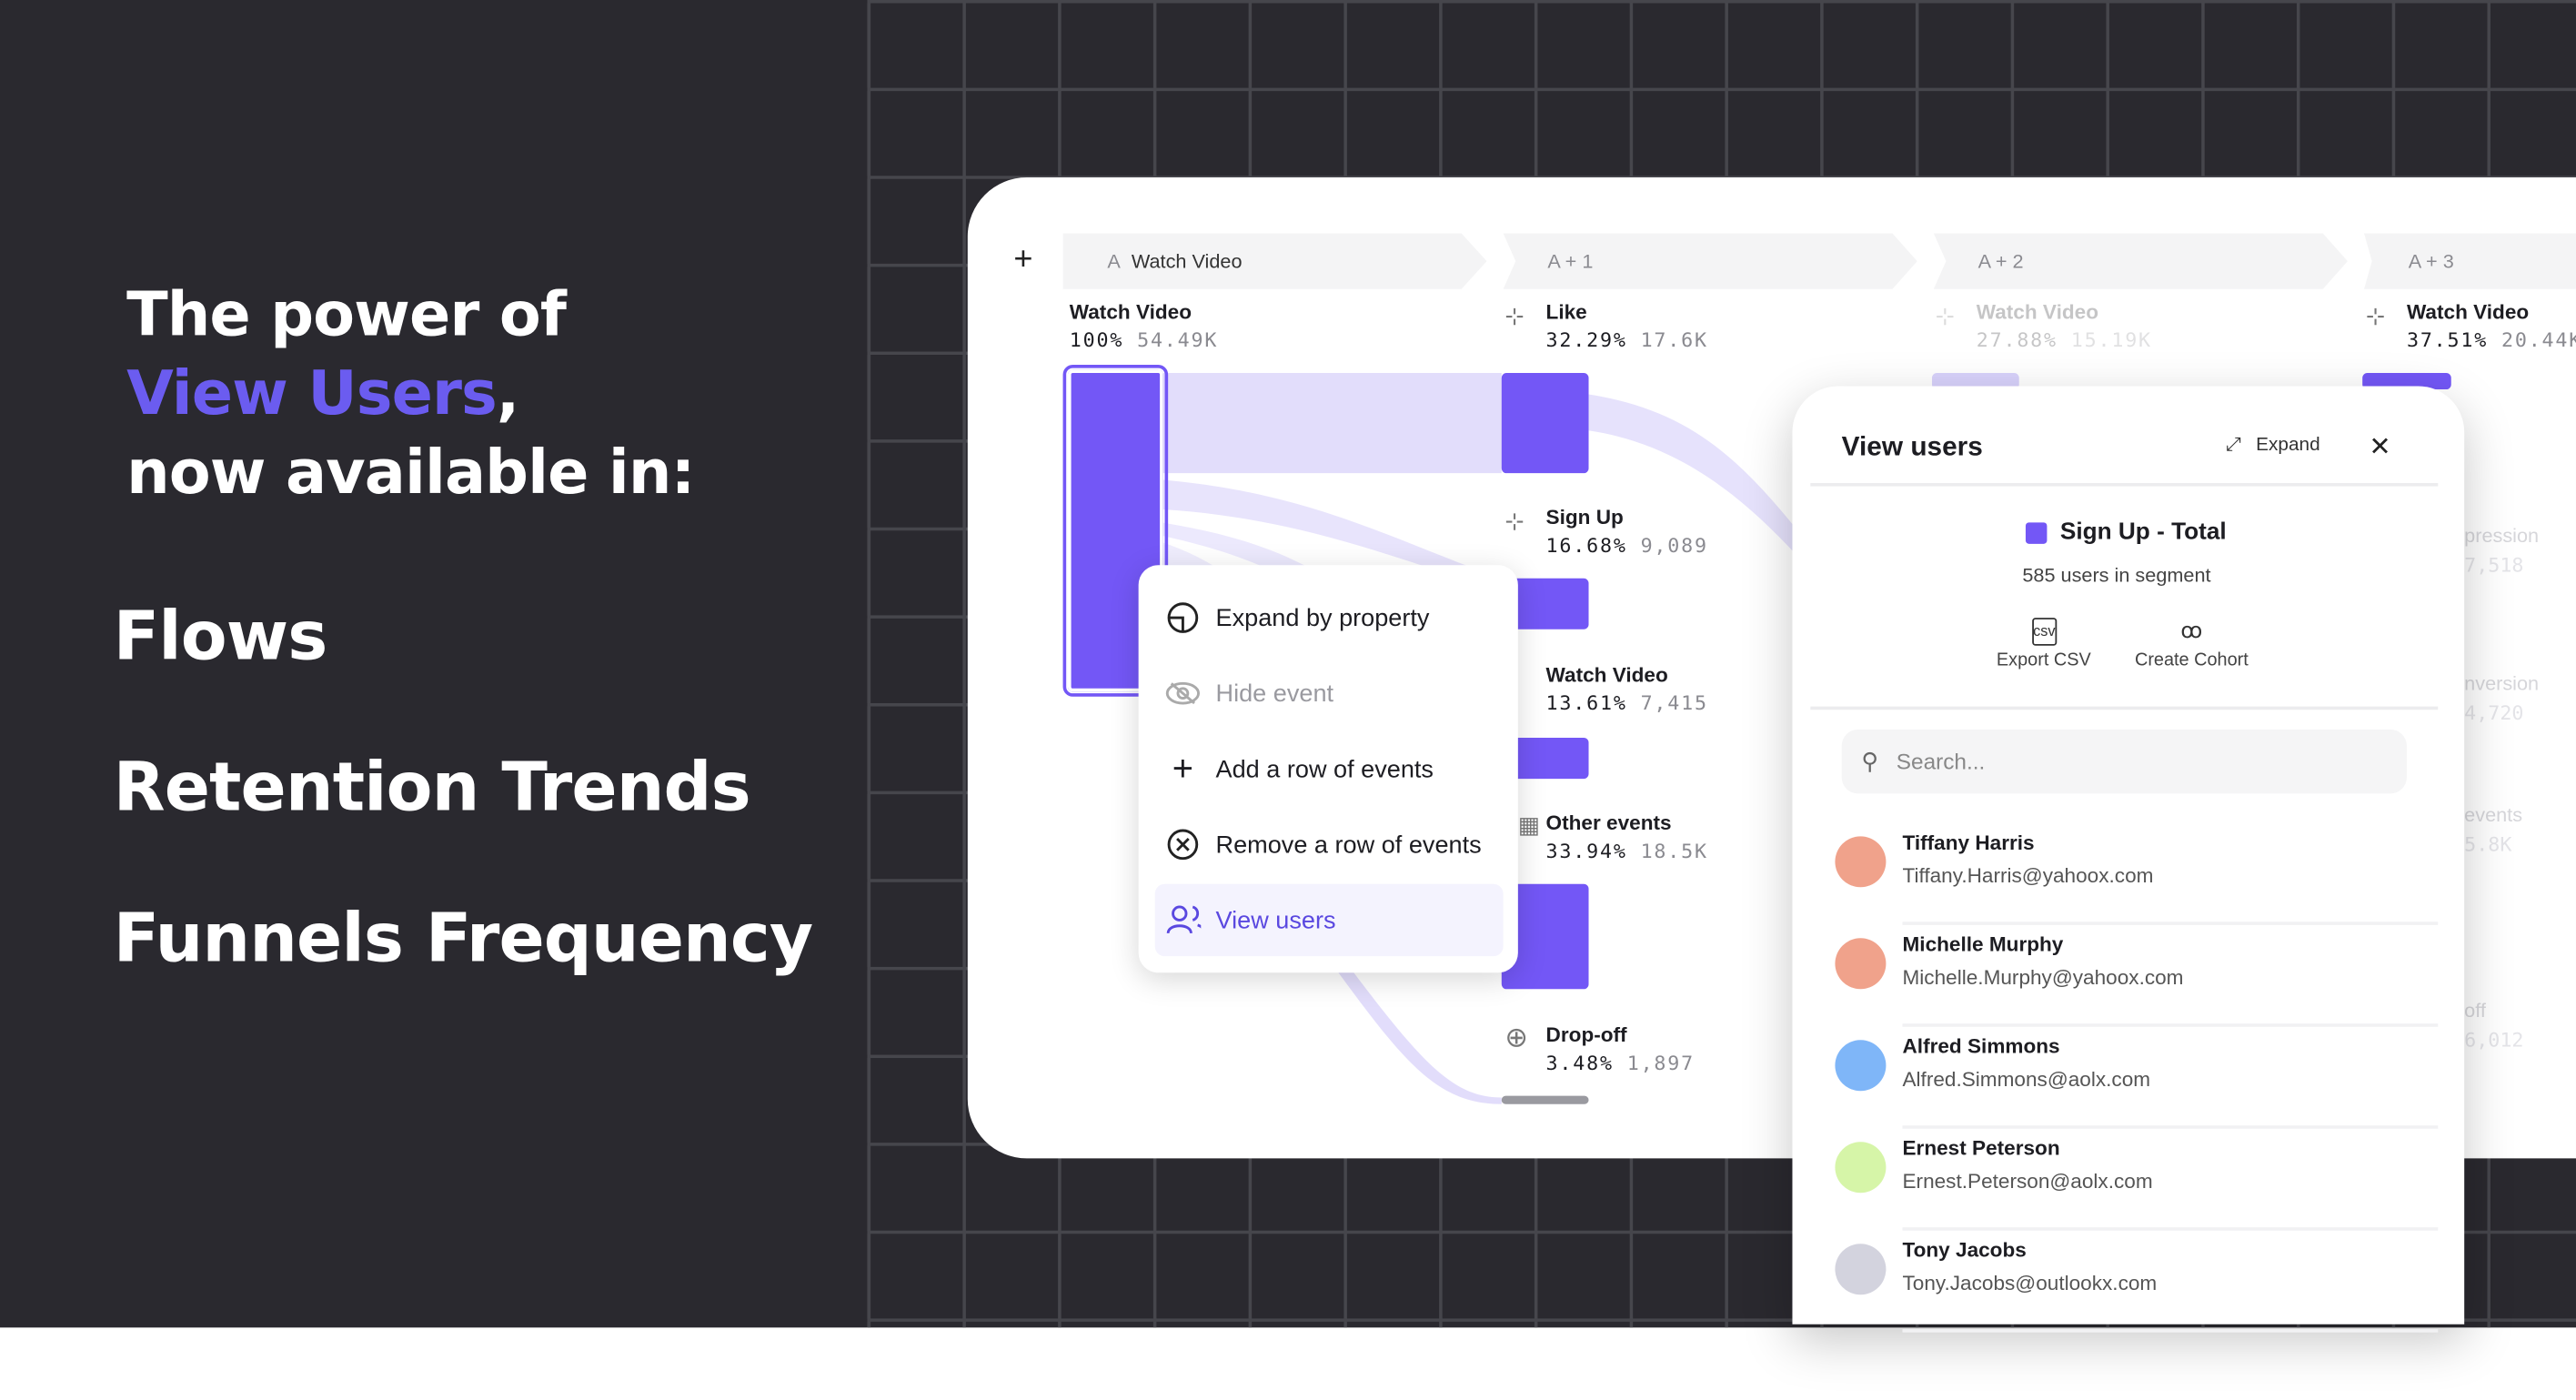  What do you see at coordinates (2137, 1180) in the screenshot?
I see `user-row: Ernest Peterson Ernest.Peterson@aolx.com` at bounding box center [2137, 1180].